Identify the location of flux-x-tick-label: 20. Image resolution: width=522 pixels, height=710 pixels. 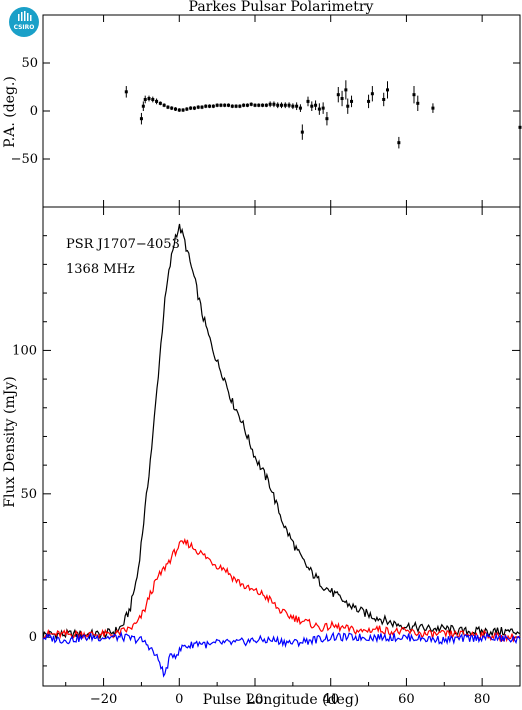
(255, 699).